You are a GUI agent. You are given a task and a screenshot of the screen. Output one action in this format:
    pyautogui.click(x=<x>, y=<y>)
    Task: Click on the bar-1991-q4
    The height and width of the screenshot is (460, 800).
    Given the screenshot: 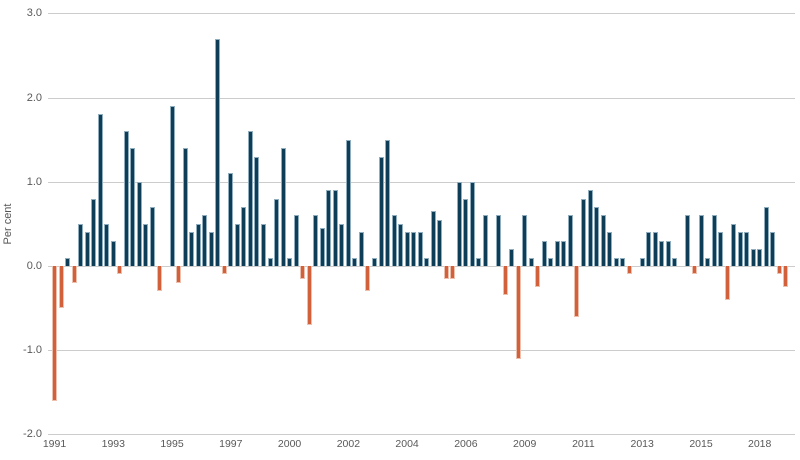 What is the action you would take?
    pyautogui.click(x=74, y=274)
    